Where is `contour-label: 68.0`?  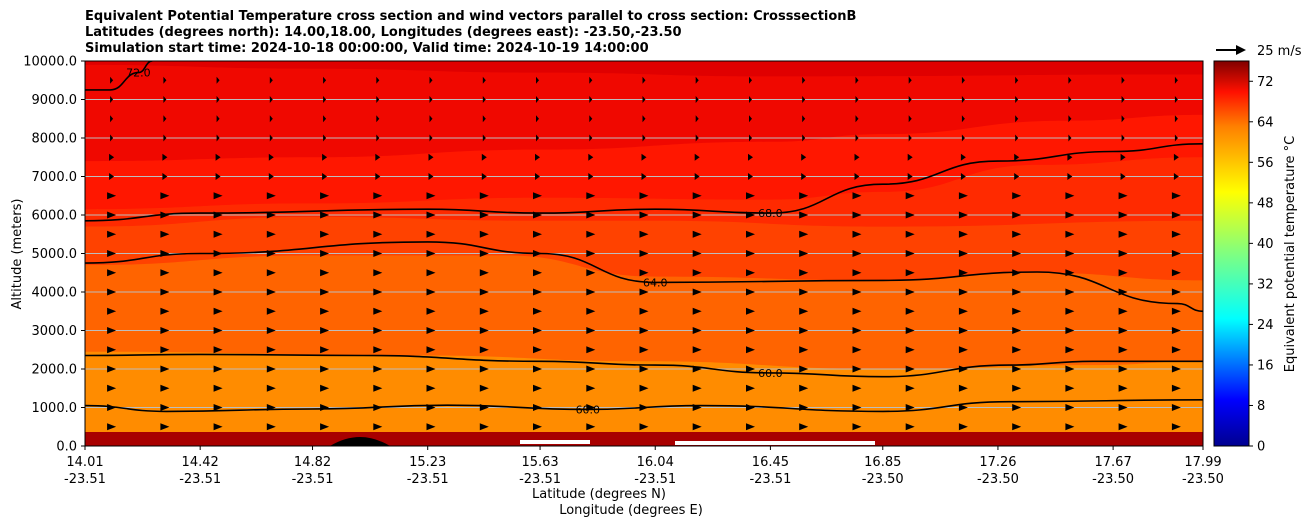
contour-label: 68.0 is located at coordinates (770, 213).